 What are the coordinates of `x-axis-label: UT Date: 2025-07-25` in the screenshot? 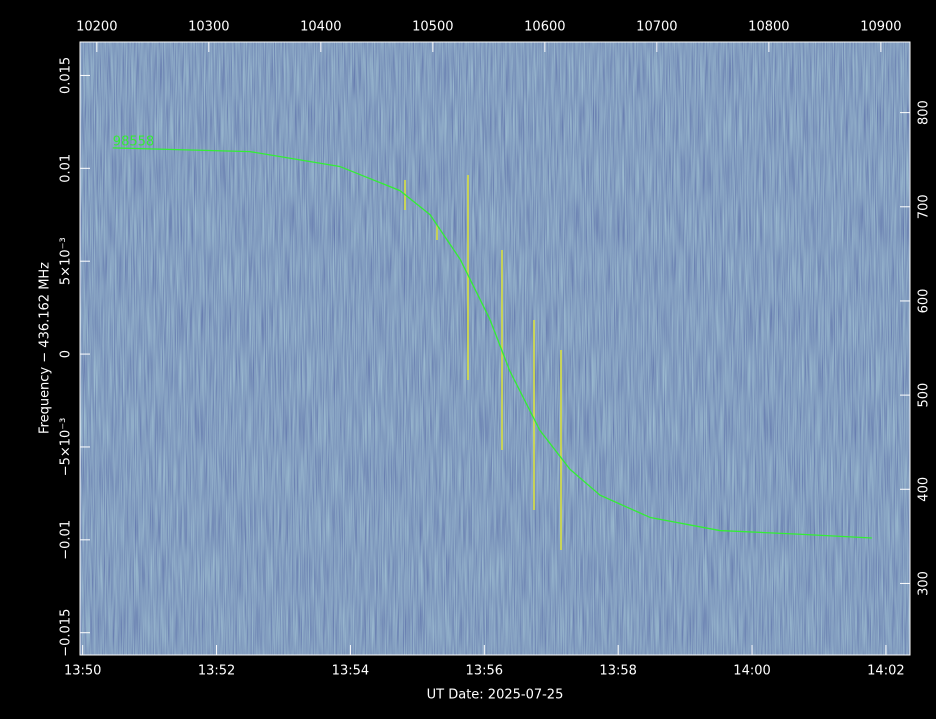 It's located at (495, 695).